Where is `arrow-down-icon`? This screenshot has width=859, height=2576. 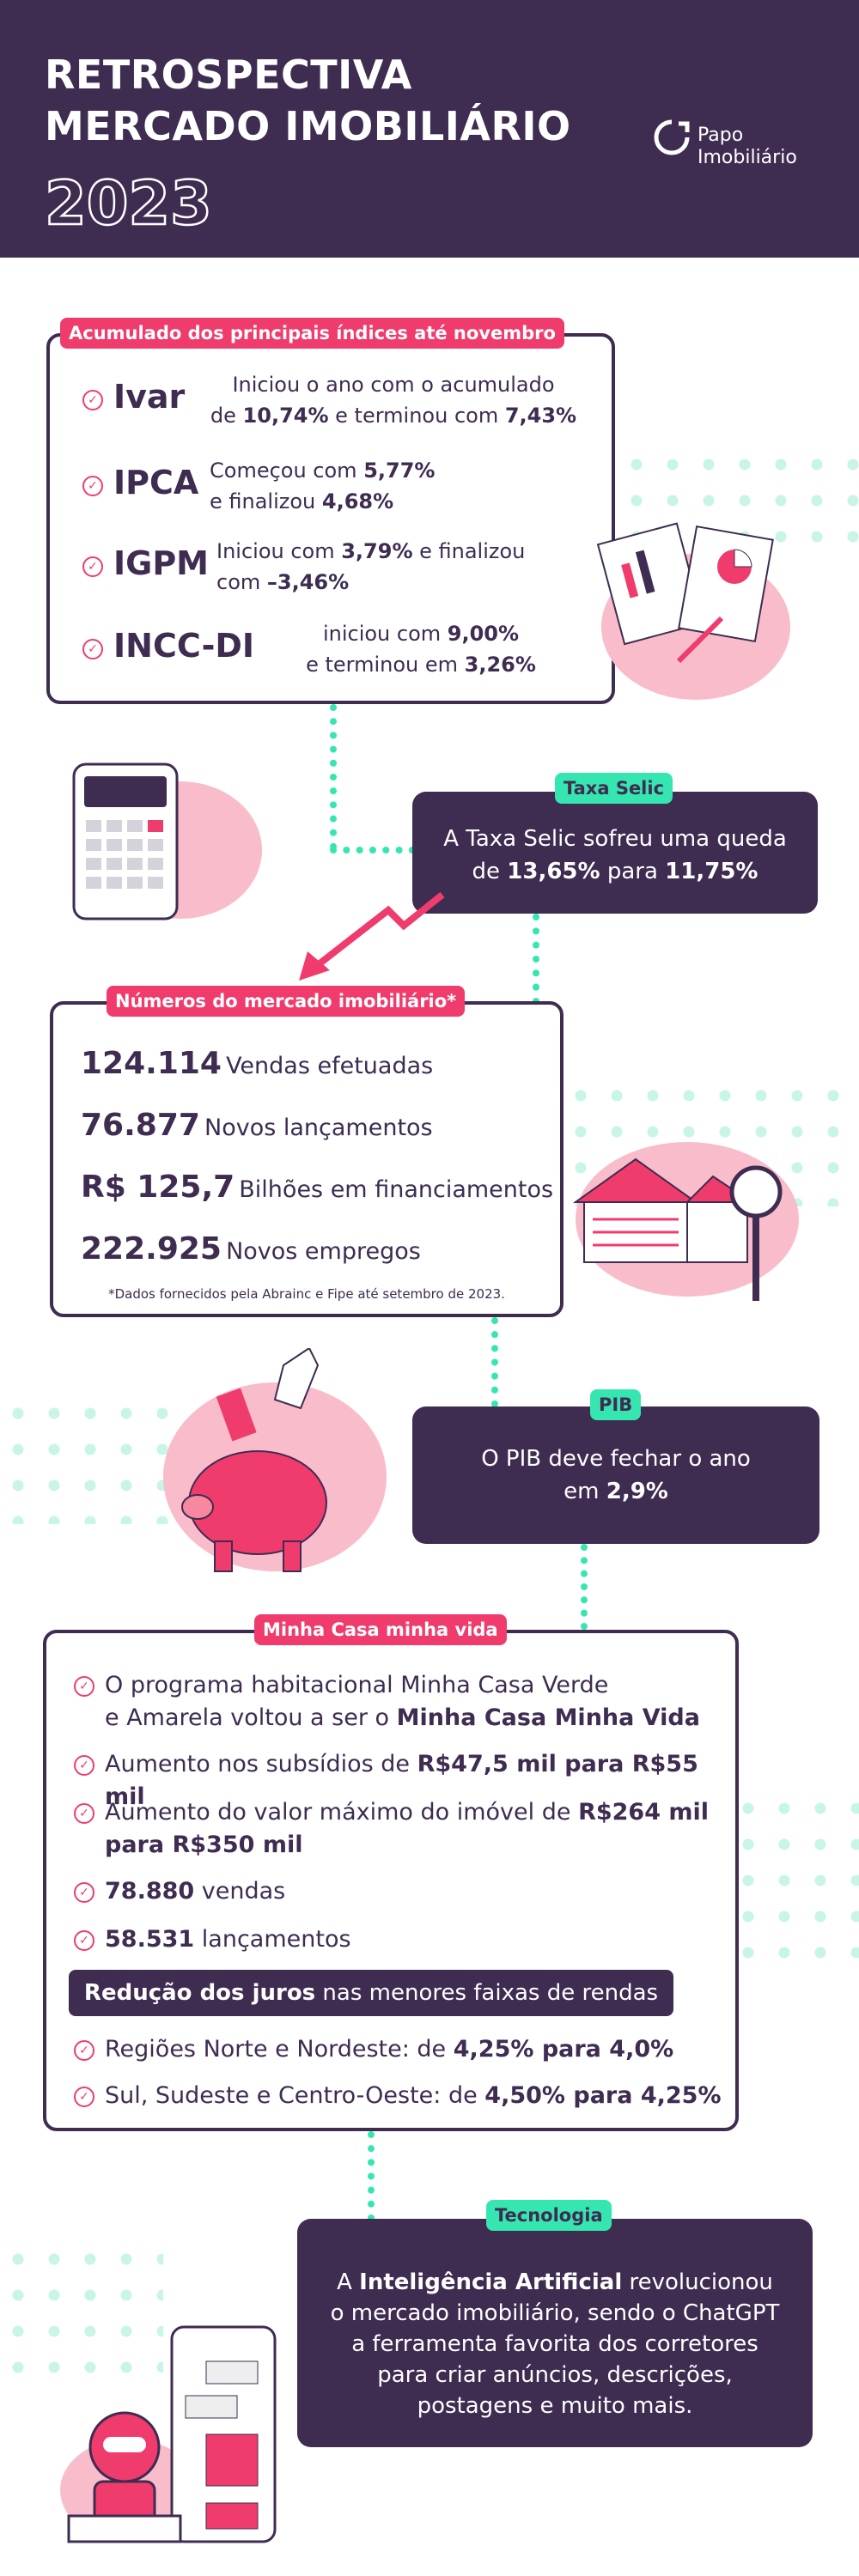
arrow-down-icon is located at coordinates (372, 936).